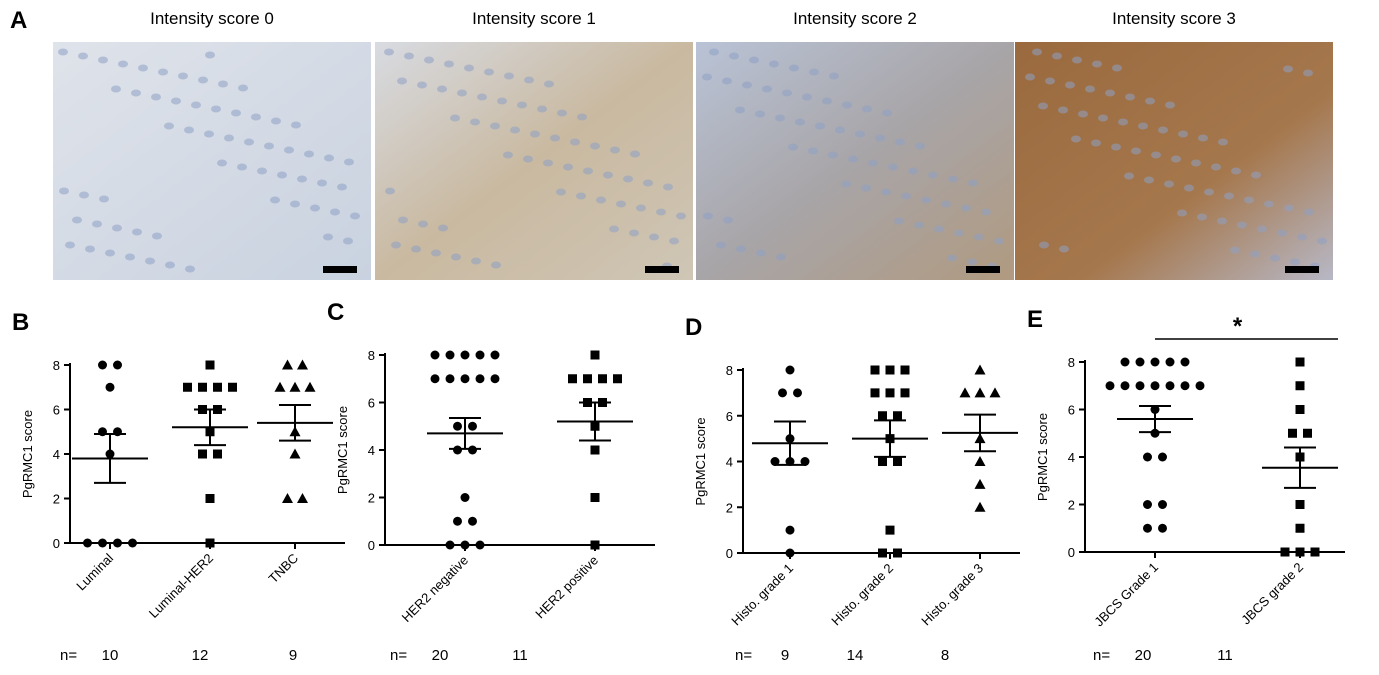  I want to click on scale-bar, so click(983, 269).